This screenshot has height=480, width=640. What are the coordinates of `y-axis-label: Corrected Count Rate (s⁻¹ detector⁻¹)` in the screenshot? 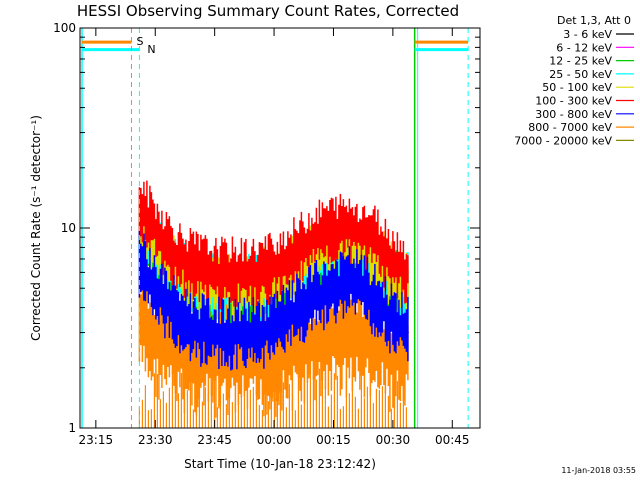 It's located at (36, 228).